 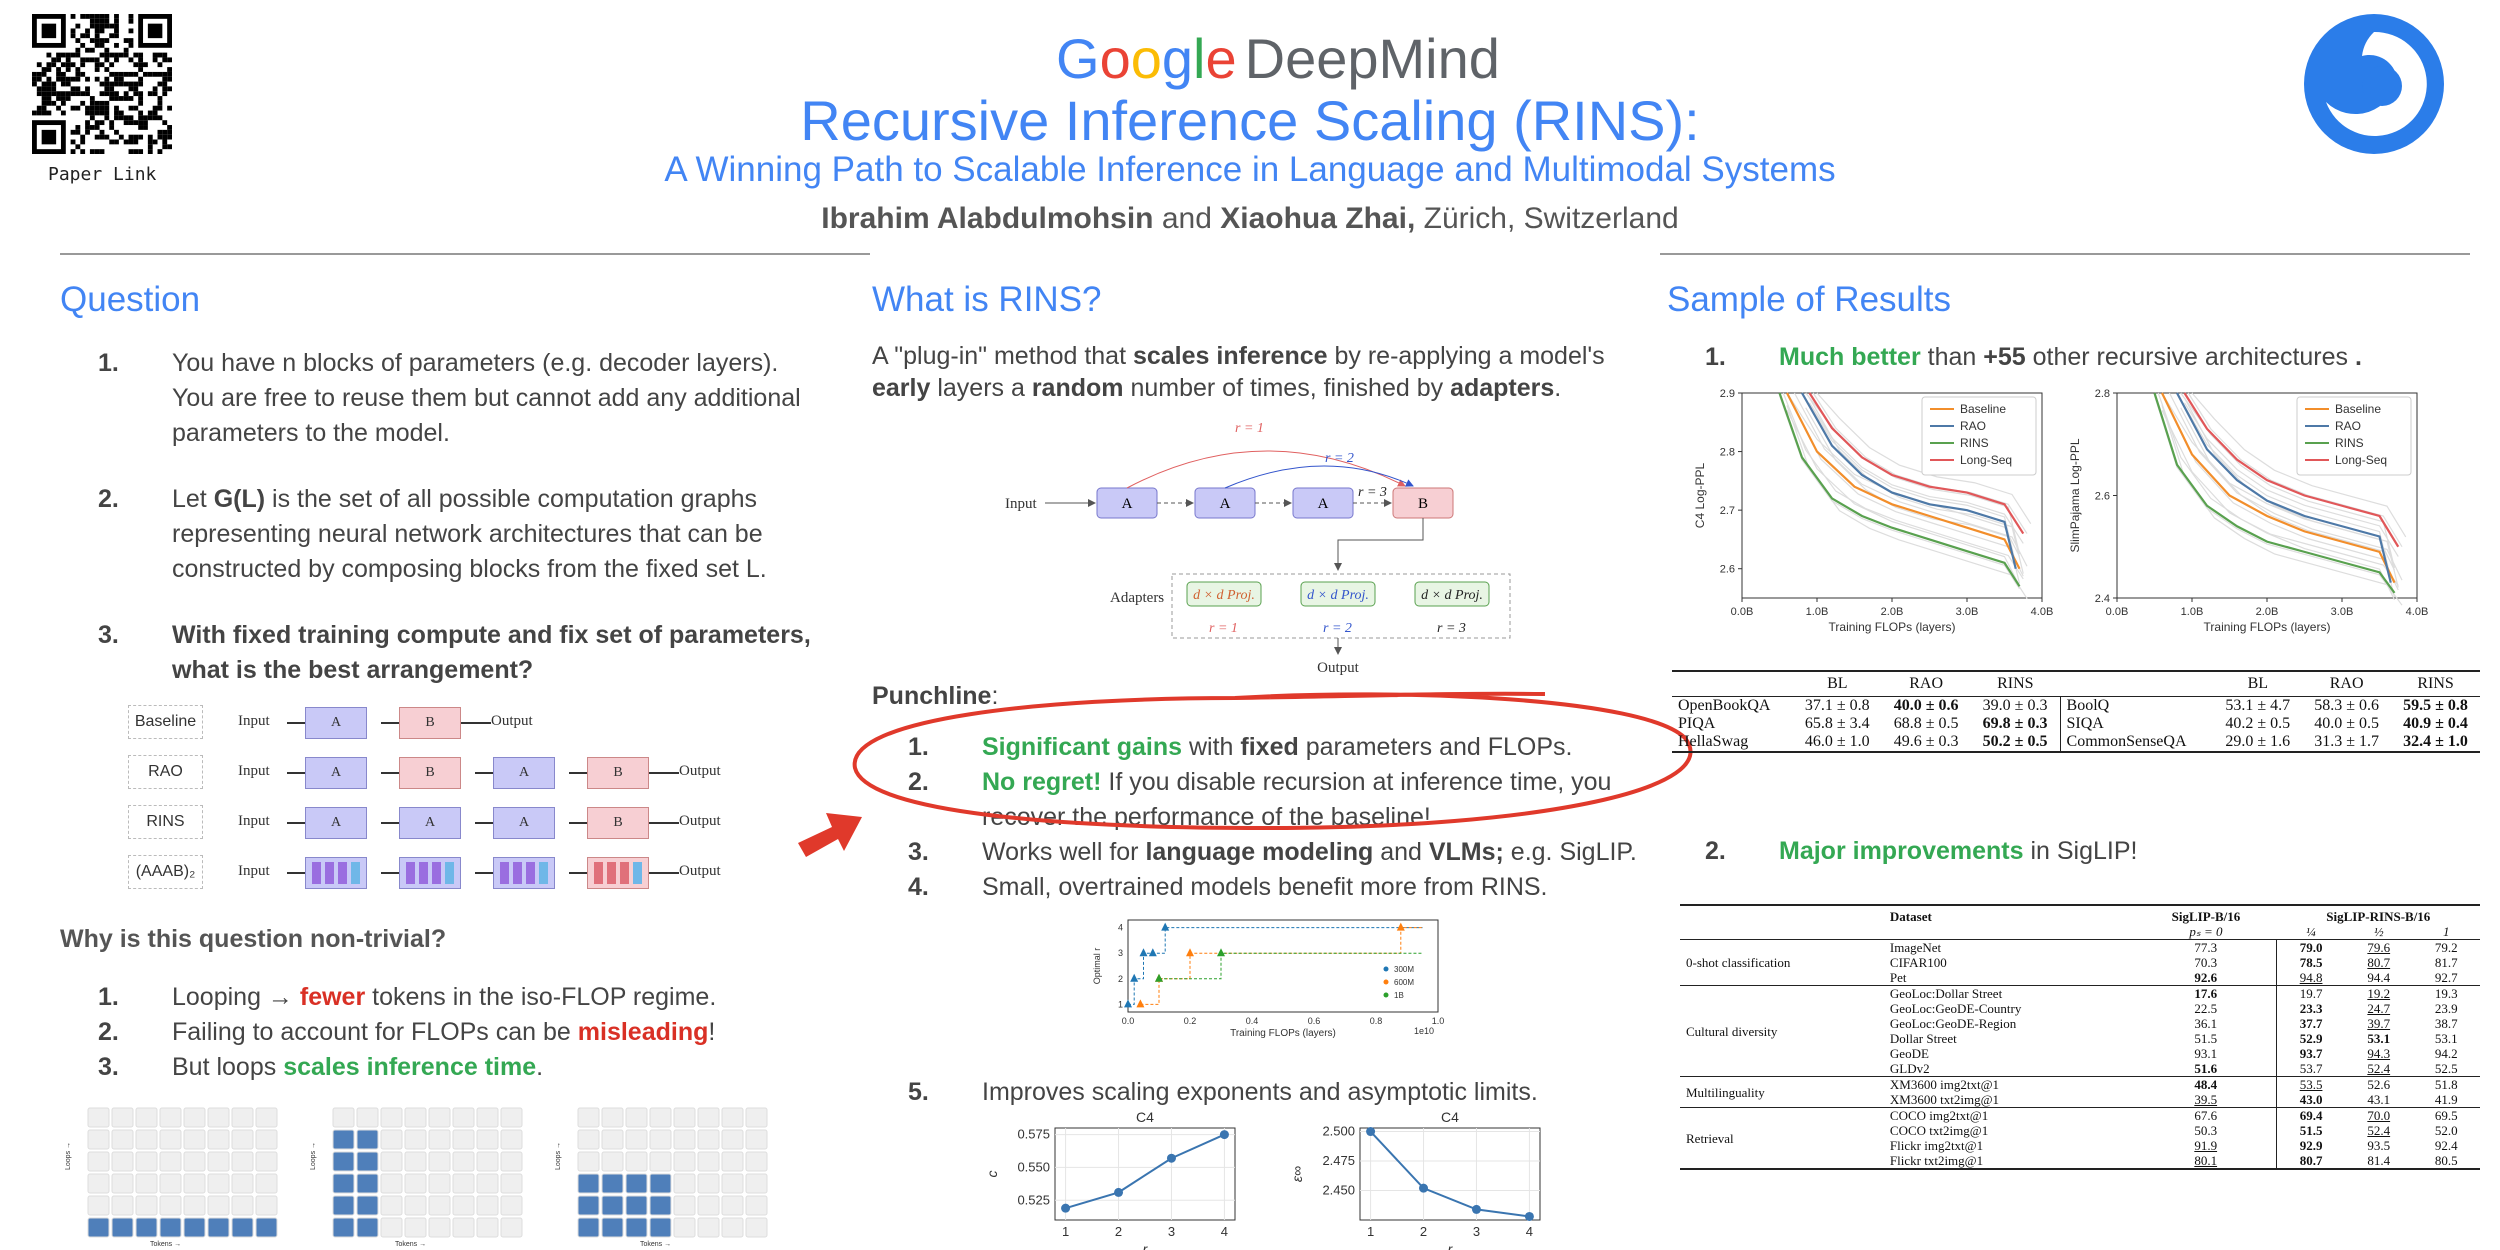 I want to click on series-line-long-seq, so click(x=2291, y=470).